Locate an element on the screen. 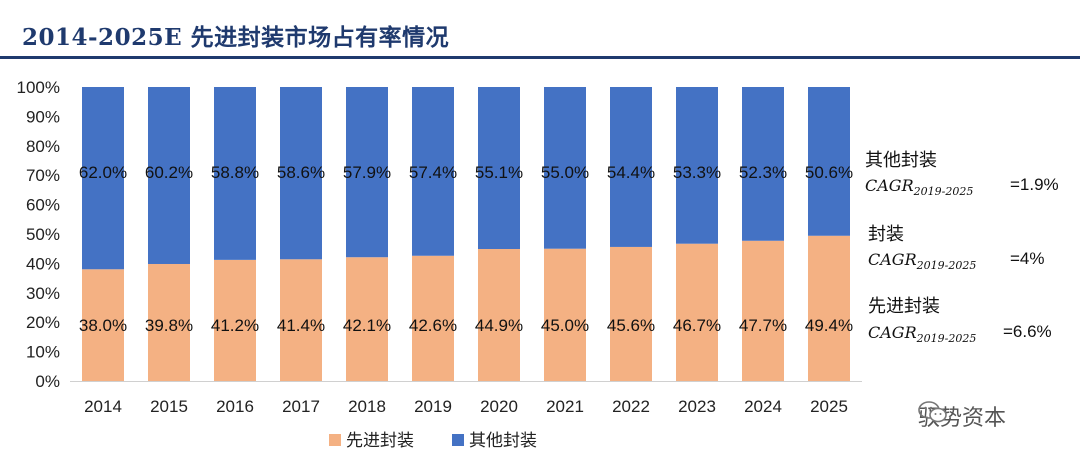 Image resolution: width=1080 pixels, height=465 pixels. data-label-other: 62.0% is located at coordinates (103, 172).